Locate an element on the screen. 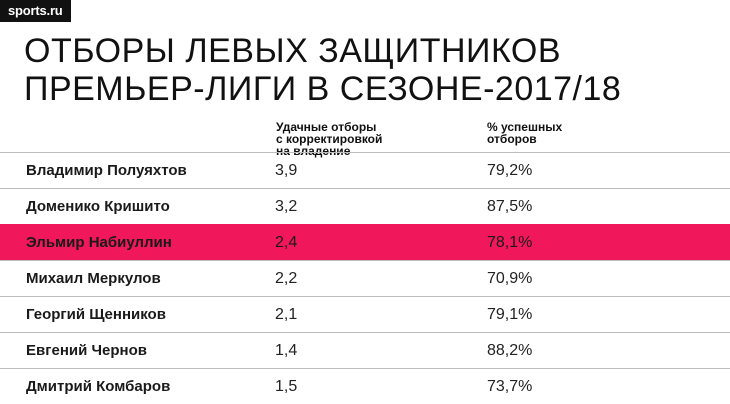 The width and height of the screenshot is (730, 404). percent-value: 79,2% is located at coordinates (510, 170).